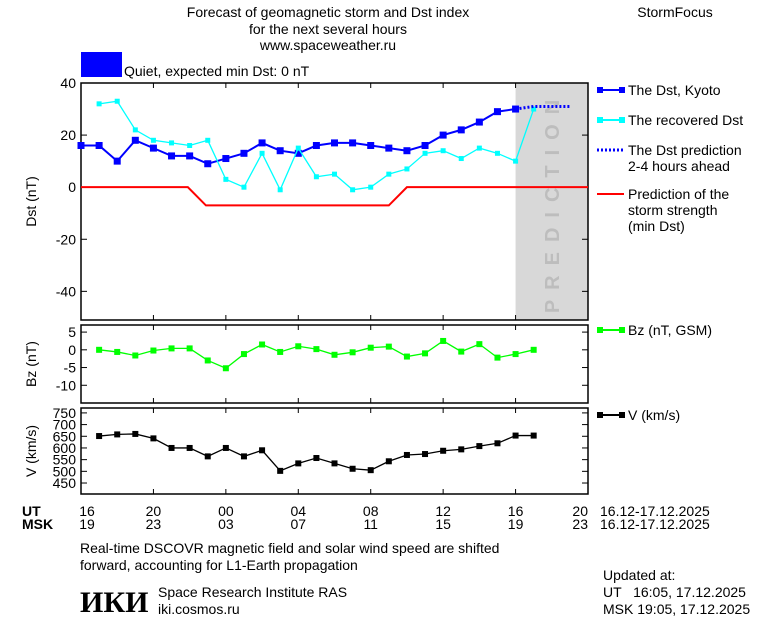 The height and width of the screenshot is (620, 760). I want to click on y-tick-label: 5, so click(72, 332).